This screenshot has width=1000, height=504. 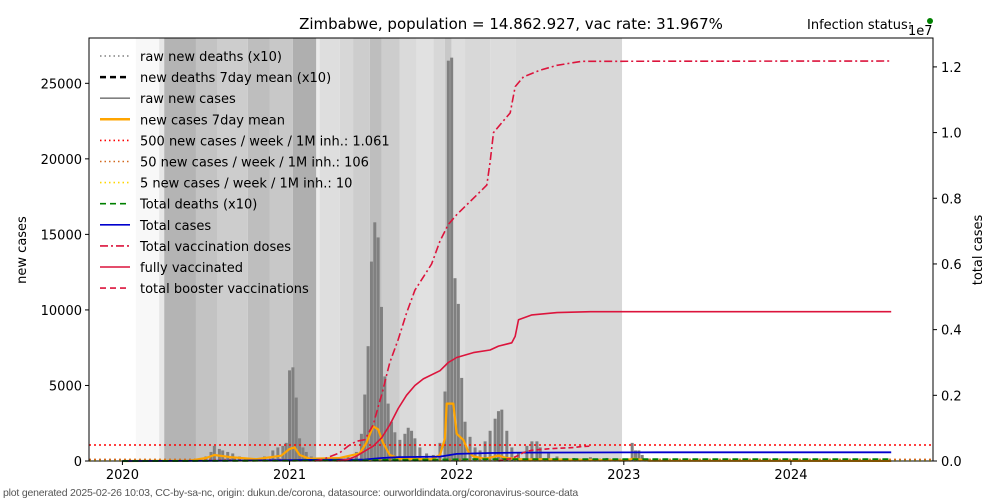 What do you see at coordinates (235, 78) in the screenshot?
I see `legend-label: new deaths 7day mean (x10)` at bounding box center [235, 78].